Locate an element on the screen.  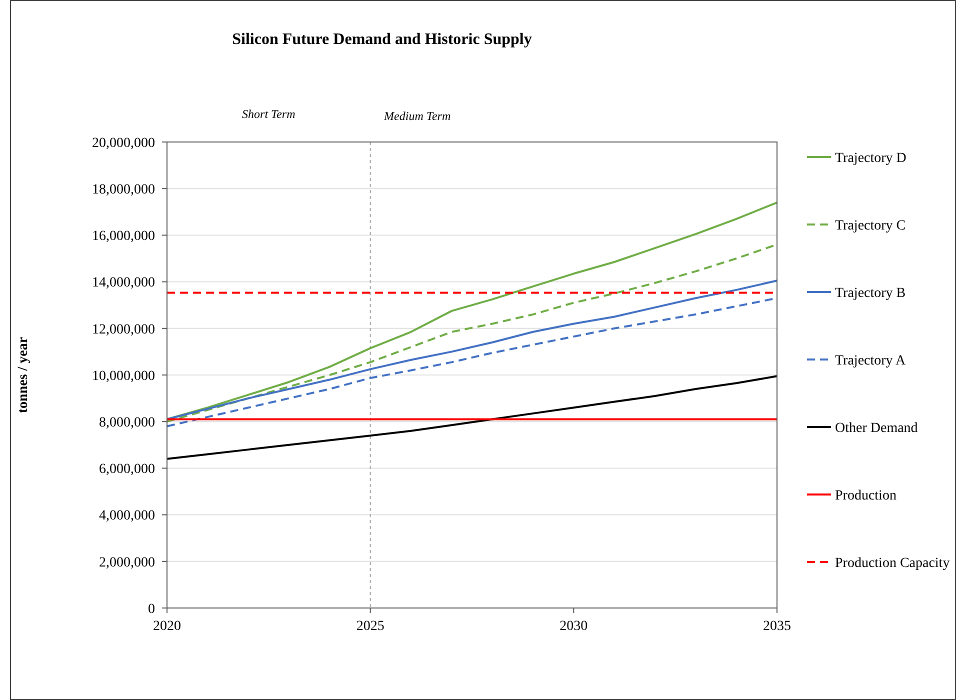
legend-label: Trajectory D is located at coordinates (870, 158).